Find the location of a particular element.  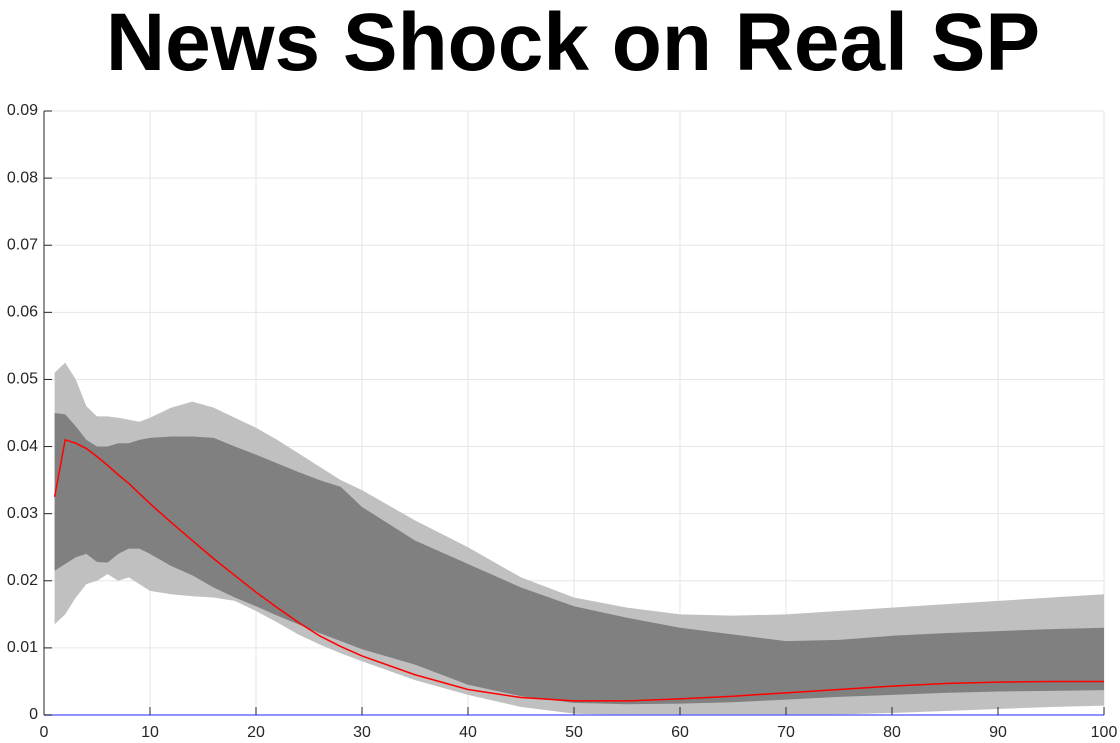

x-tick-label: 80 is located at coordinates (892, 732).